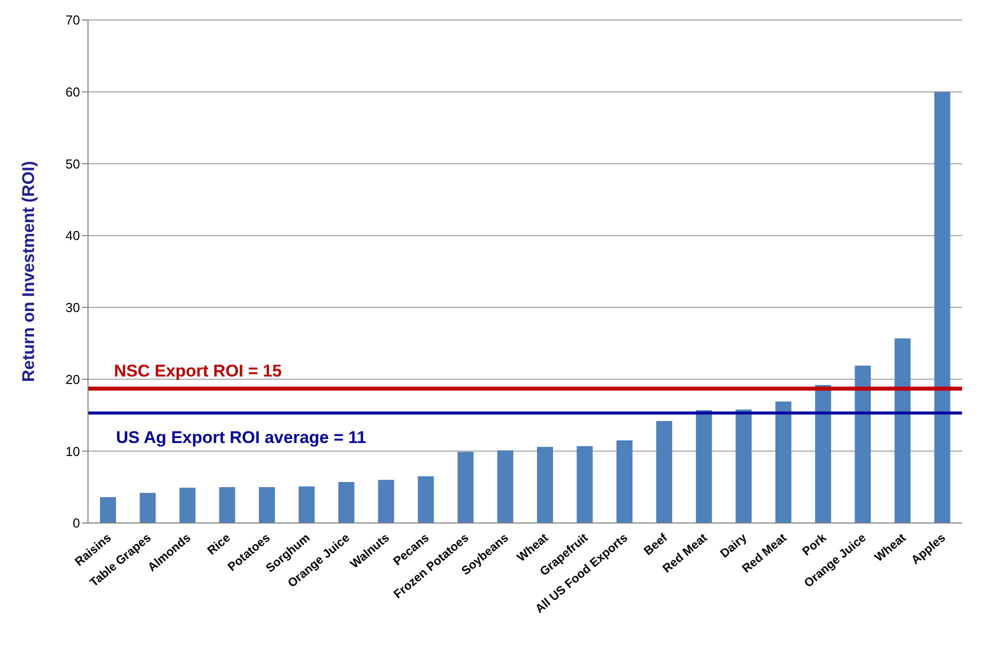  Describe the element at coordinates (73, 164) in the screenshot. I see `y-tick-label: 50` at that location.